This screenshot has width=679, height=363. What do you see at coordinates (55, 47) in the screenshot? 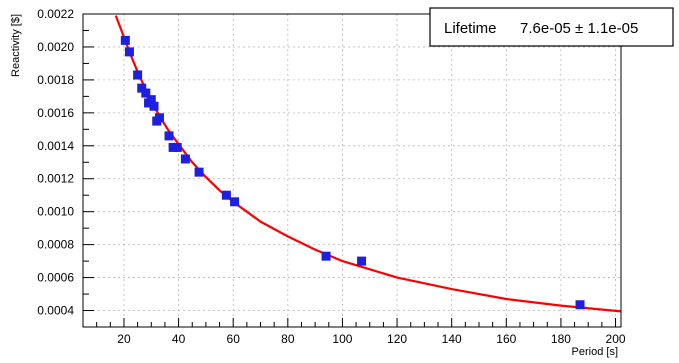
I see `y-tick-label: 0.0020` at bounding box center [55, 47].